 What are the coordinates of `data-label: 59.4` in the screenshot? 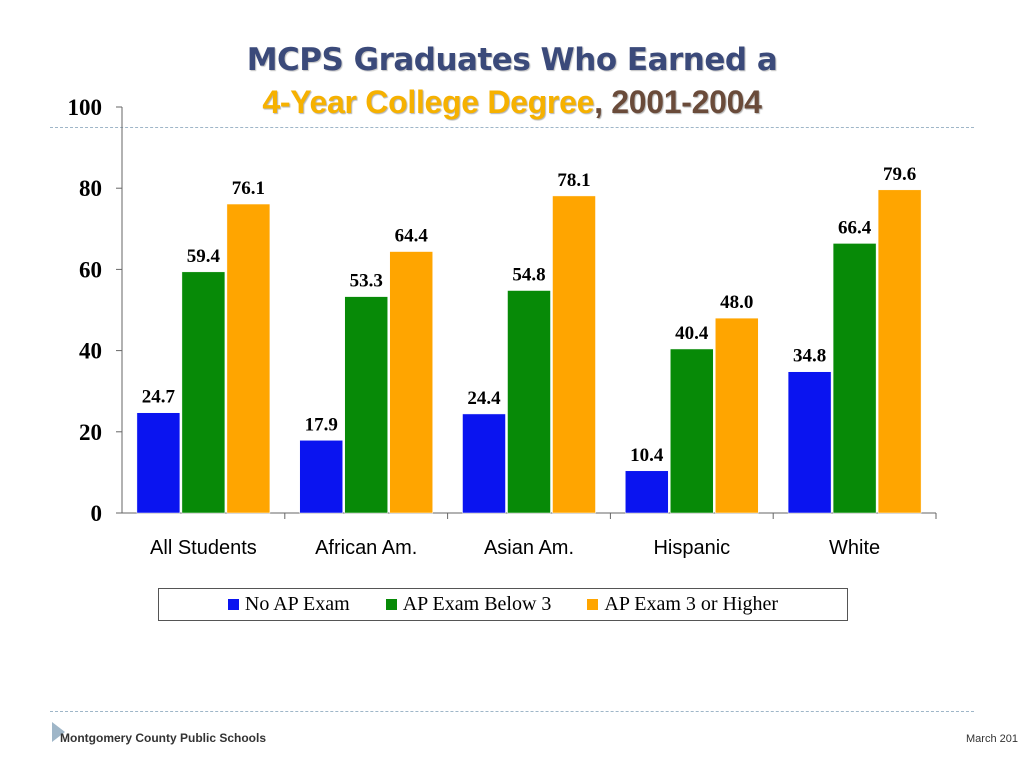 It's located at (204, 256).